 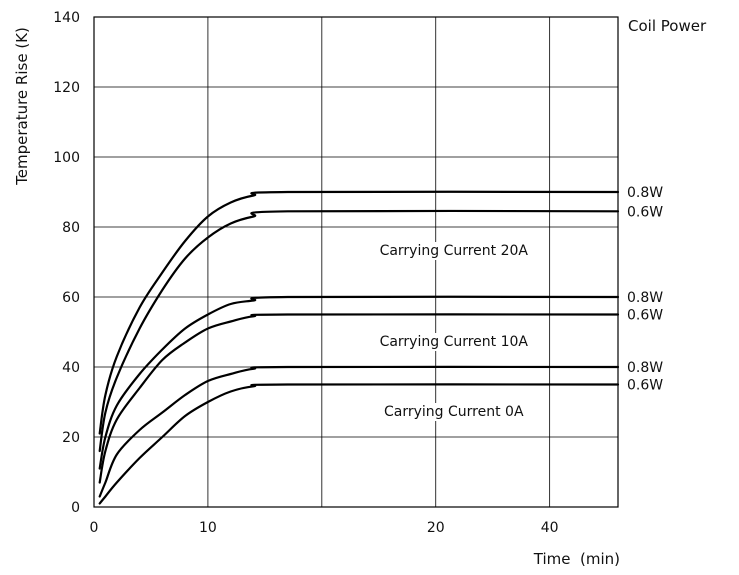 I want to click on carrying-current-label: Carrying Current 10A, so click(x=454, y=342).